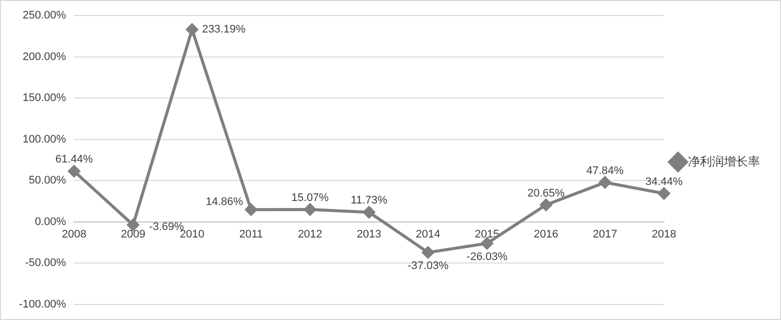  I want to click on data-label: 61.44%, so click(74, 160).